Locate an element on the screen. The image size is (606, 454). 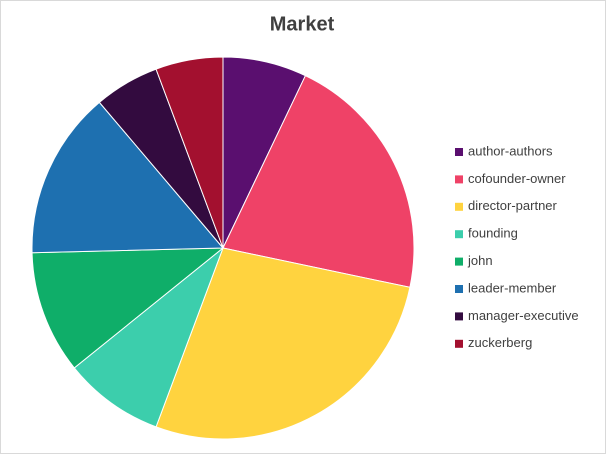
legend-label: leader-member is located at coordinates (512, 287).